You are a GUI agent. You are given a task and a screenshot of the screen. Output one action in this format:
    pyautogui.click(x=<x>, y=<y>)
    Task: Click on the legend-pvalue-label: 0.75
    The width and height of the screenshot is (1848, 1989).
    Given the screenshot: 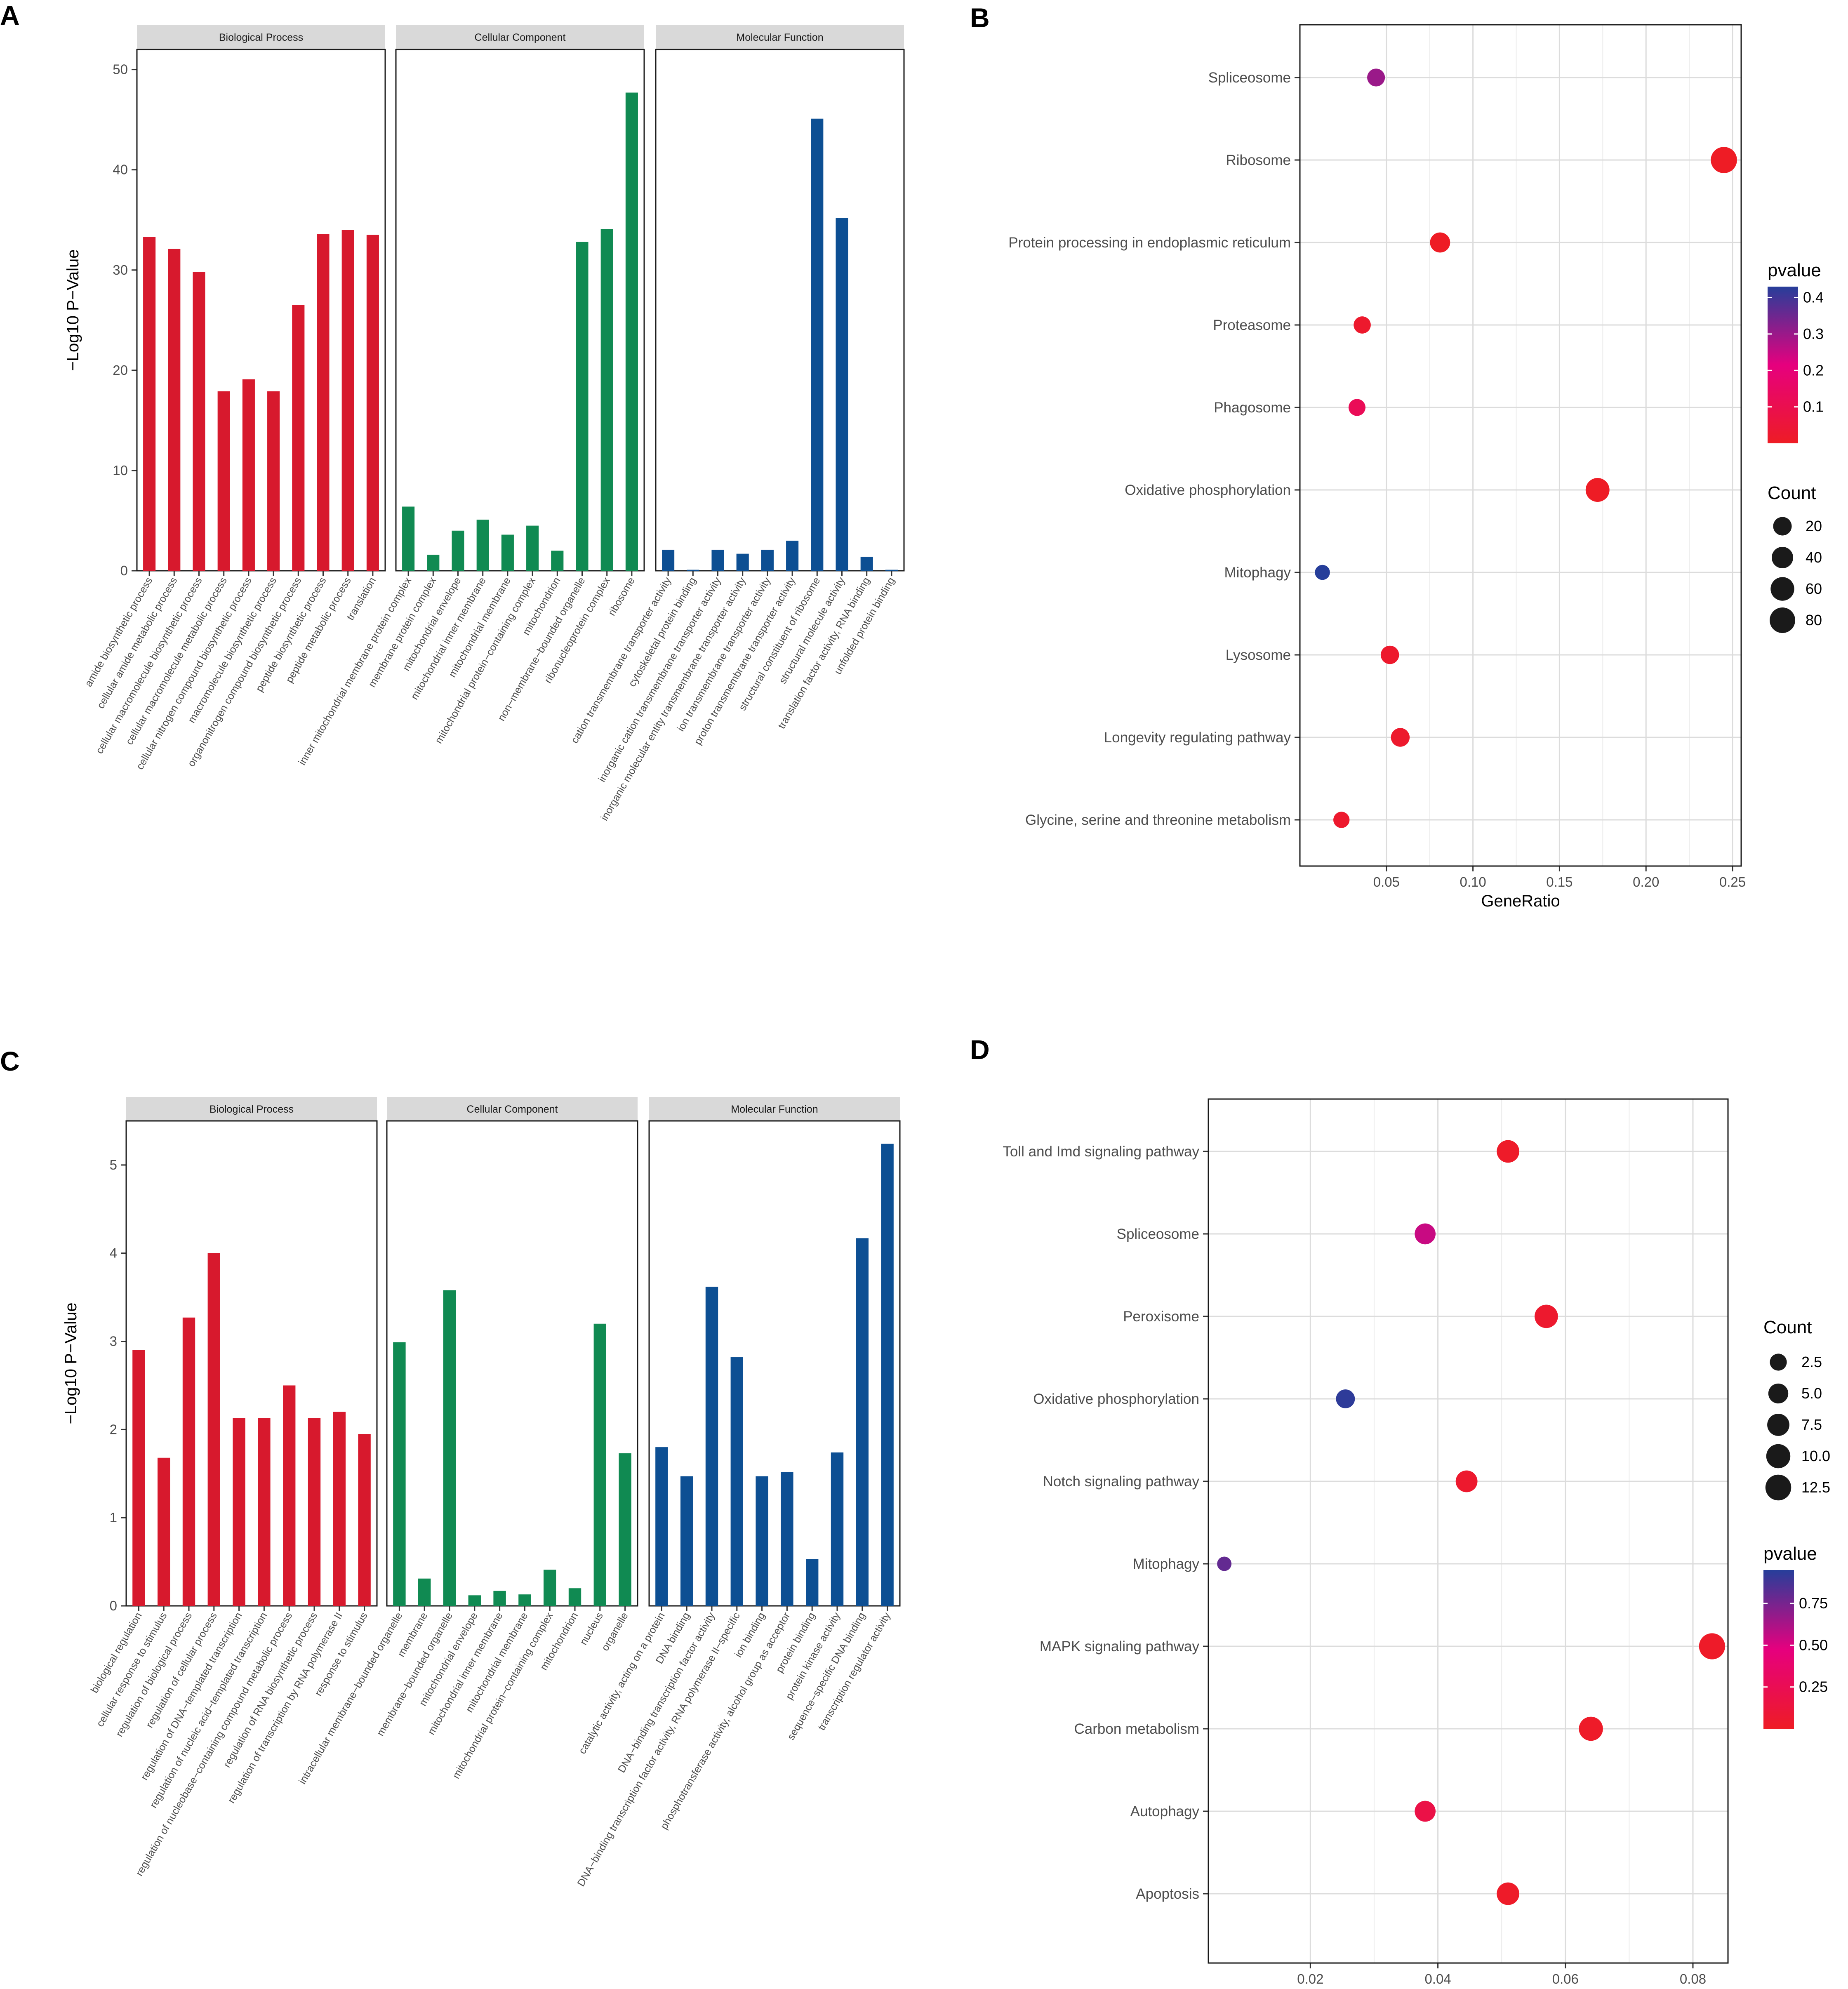 What is the action you would take?
    pyautogui.click(x=1814, y=1603)
    